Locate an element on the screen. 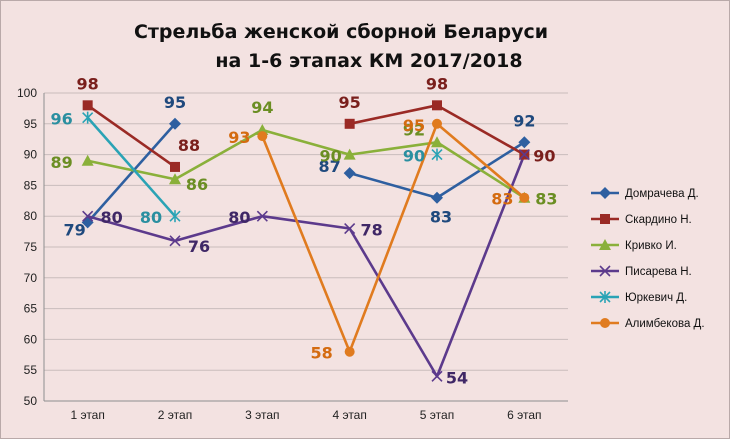 This screenshot has height=439, width=730. data-label: 88 is located at coordinates (189, 145).